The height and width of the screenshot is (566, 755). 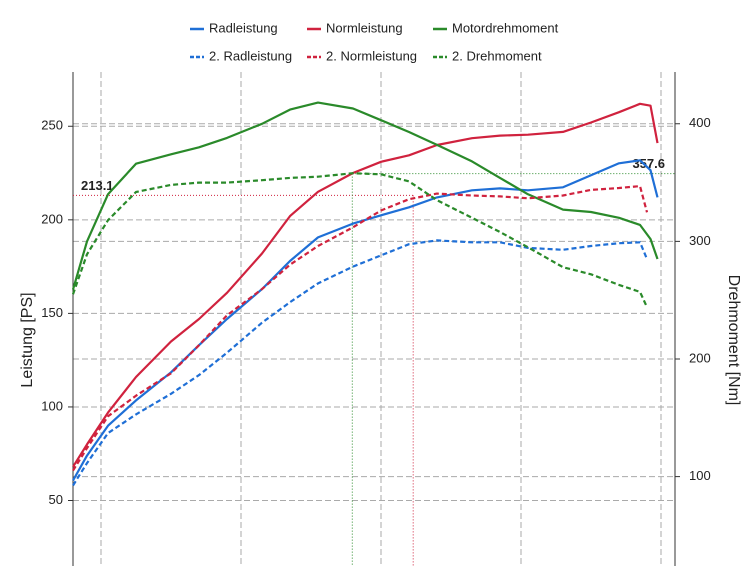 What do you see at coordinates (97, 185) in the screenshot?
I see `marker-label: 213.1` at bounding box center [97, 185].